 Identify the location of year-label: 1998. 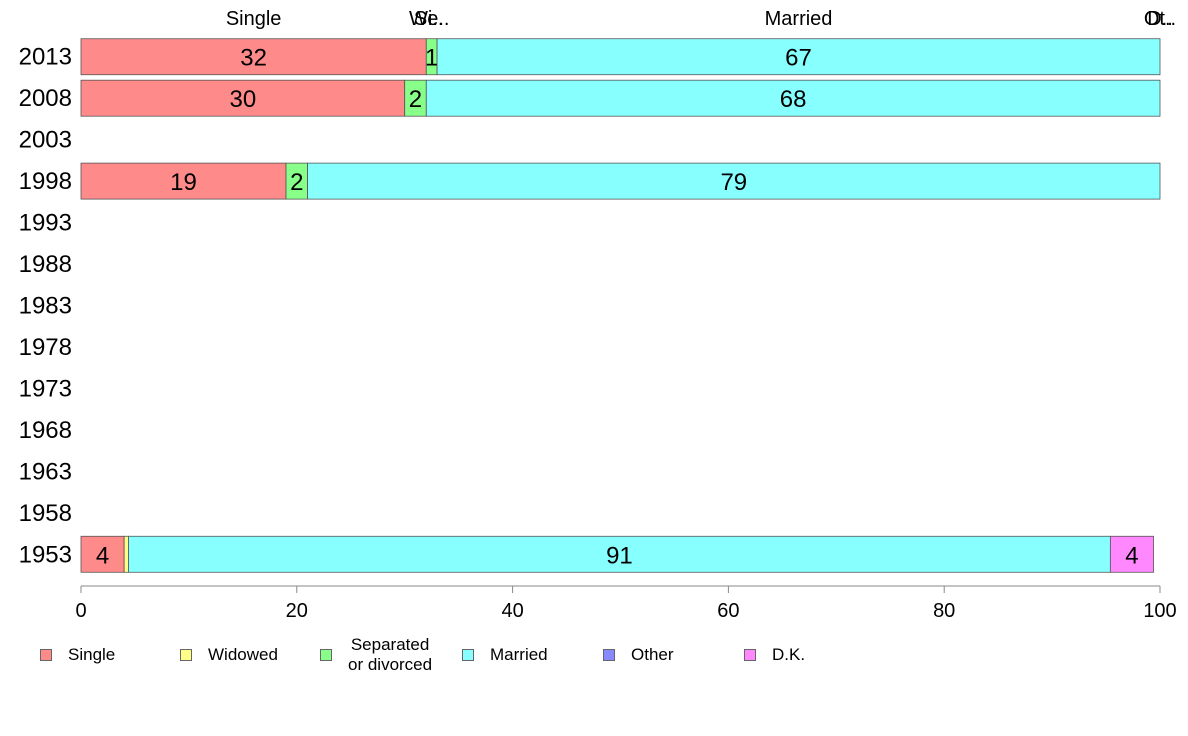
(45, 181).